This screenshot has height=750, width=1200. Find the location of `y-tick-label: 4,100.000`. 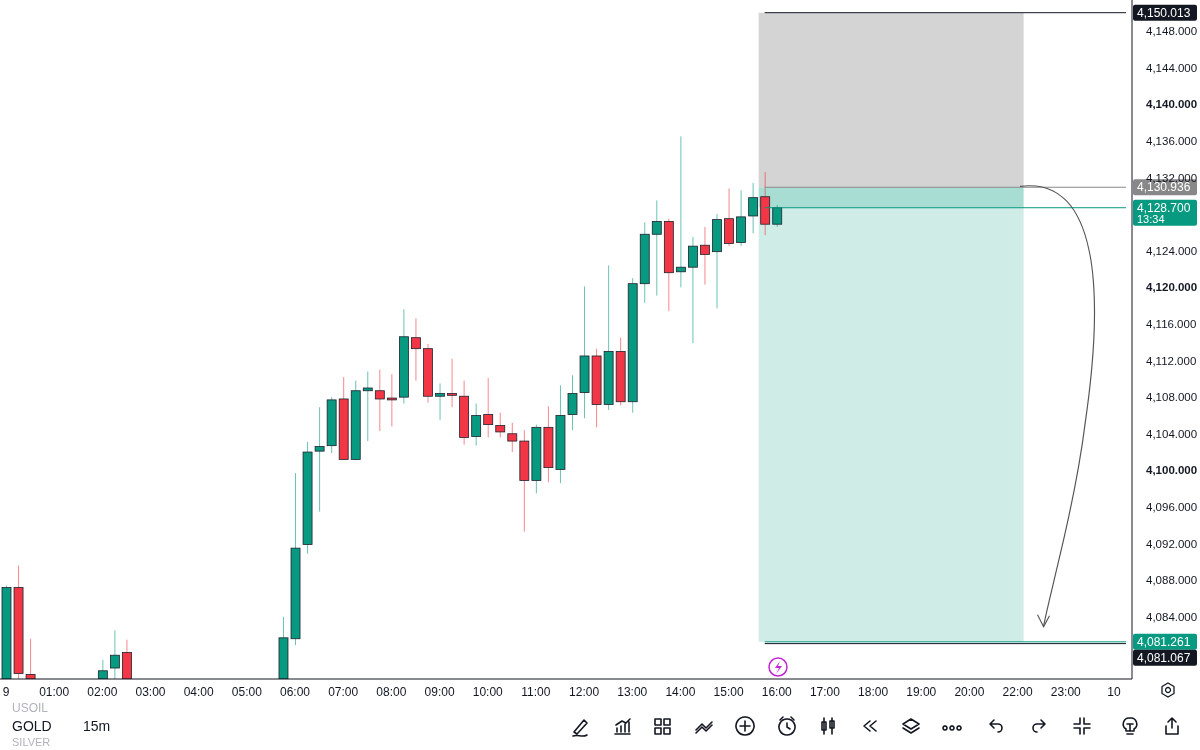

y-tick-label: 4,100.000 is located at coordinates (1172, 470).